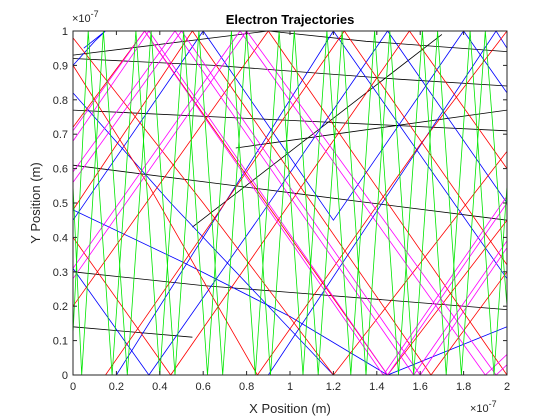 The height and width of the screenshot is (420, 560). What do you see at coordinates (60, 66) in the screenshot?
I see `y-tick-label: 0.9` at bounding box center [60, 66].